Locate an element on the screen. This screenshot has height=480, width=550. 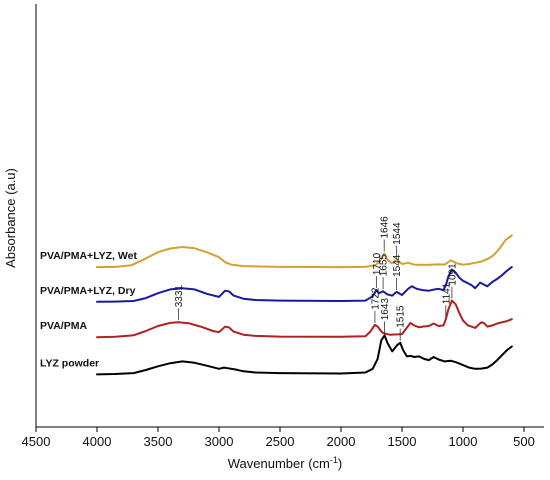
x-axis-title-sup: -1 is located at coordinates (334, 460).